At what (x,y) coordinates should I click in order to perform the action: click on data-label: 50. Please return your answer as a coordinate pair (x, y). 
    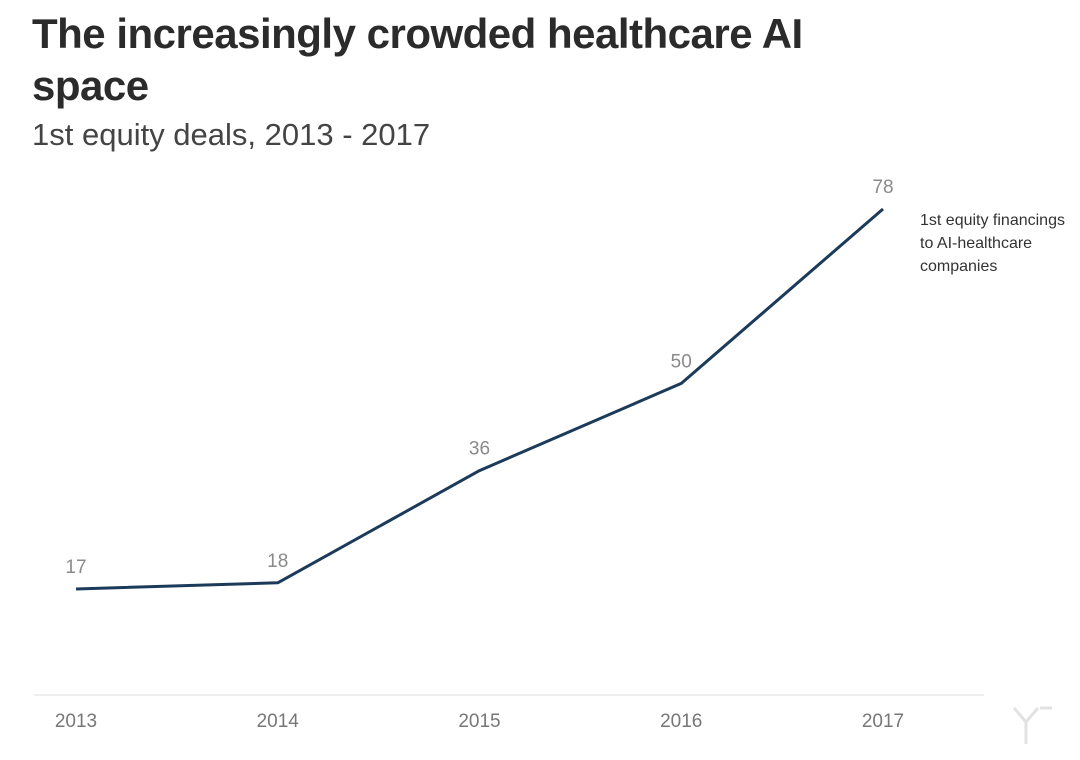
    Looking at the image, I should click on (681, 361).